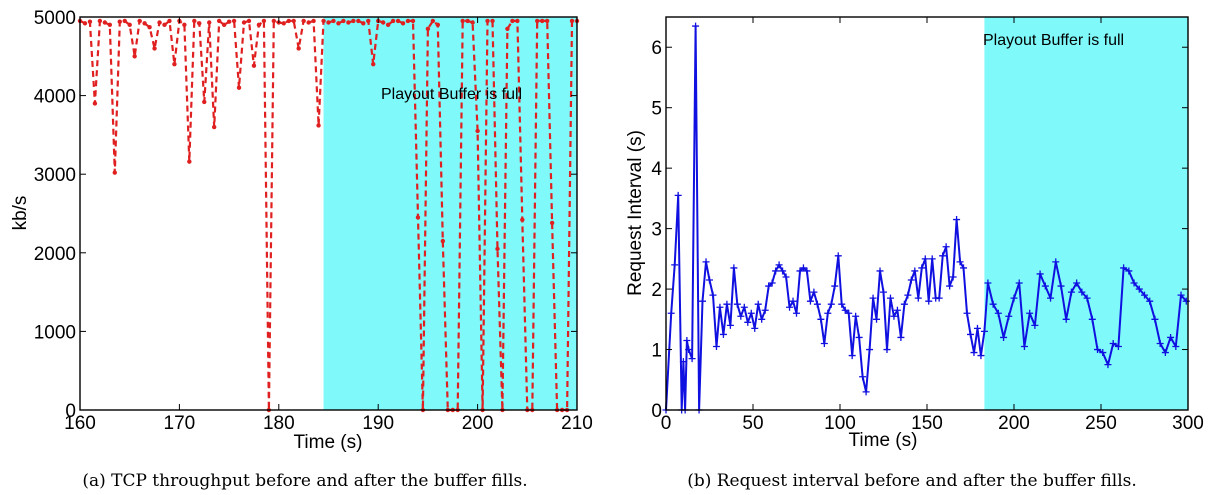  I want to click on a-y-tick-label: 4000, so click(55, 97).